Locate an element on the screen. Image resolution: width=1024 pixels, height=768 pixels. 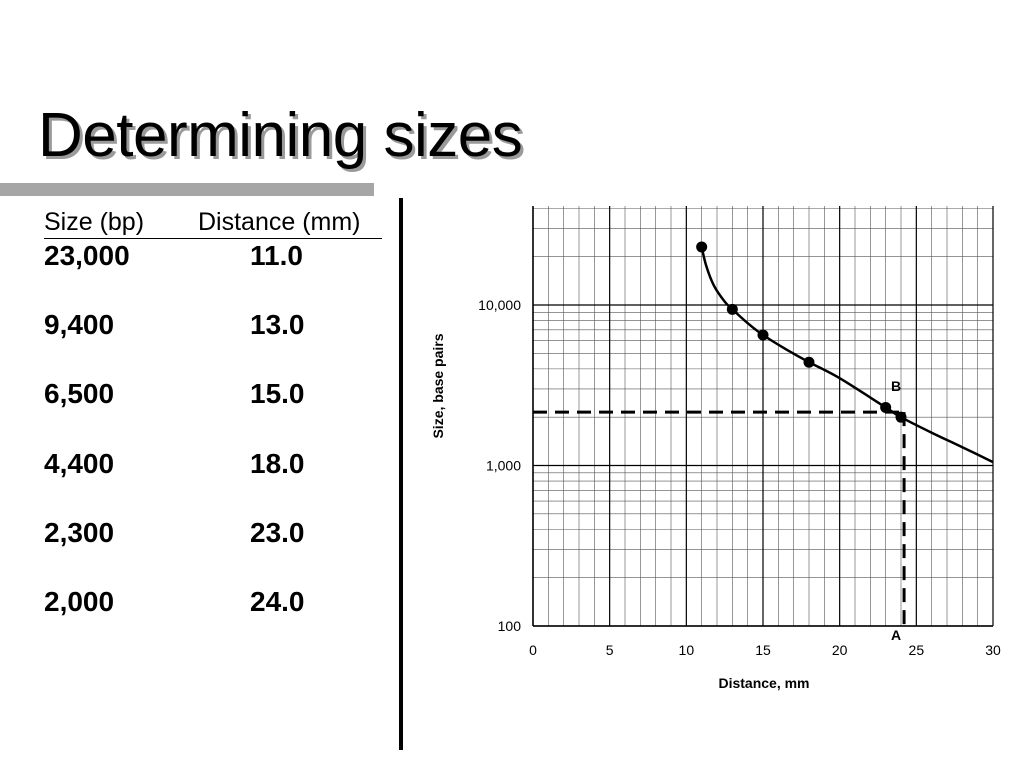
cell-size: 23,000 is located at coordinates (87, 255).